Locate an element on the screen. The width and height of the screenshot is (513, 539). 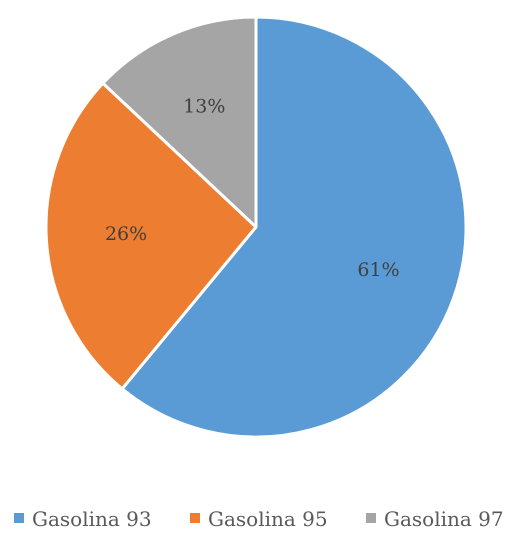
legend-item-gasolina-93: Gasolina 93 is located at coordinates (83, 519).